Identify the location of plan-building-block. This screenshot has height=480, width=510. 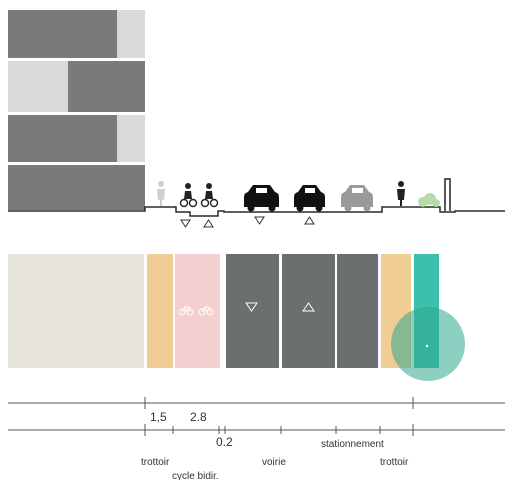
(76, 311).